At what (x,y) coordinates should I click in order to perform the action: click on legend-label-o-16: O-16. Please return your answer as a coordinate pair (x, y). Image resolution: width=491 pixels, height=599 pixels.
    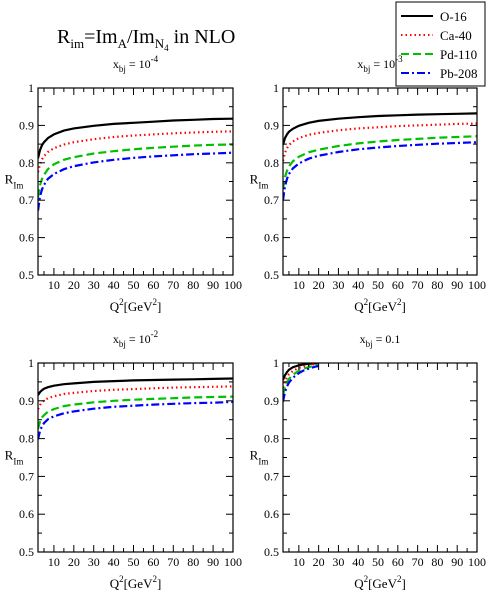
    Looking at the image, I should click on (453, 16).